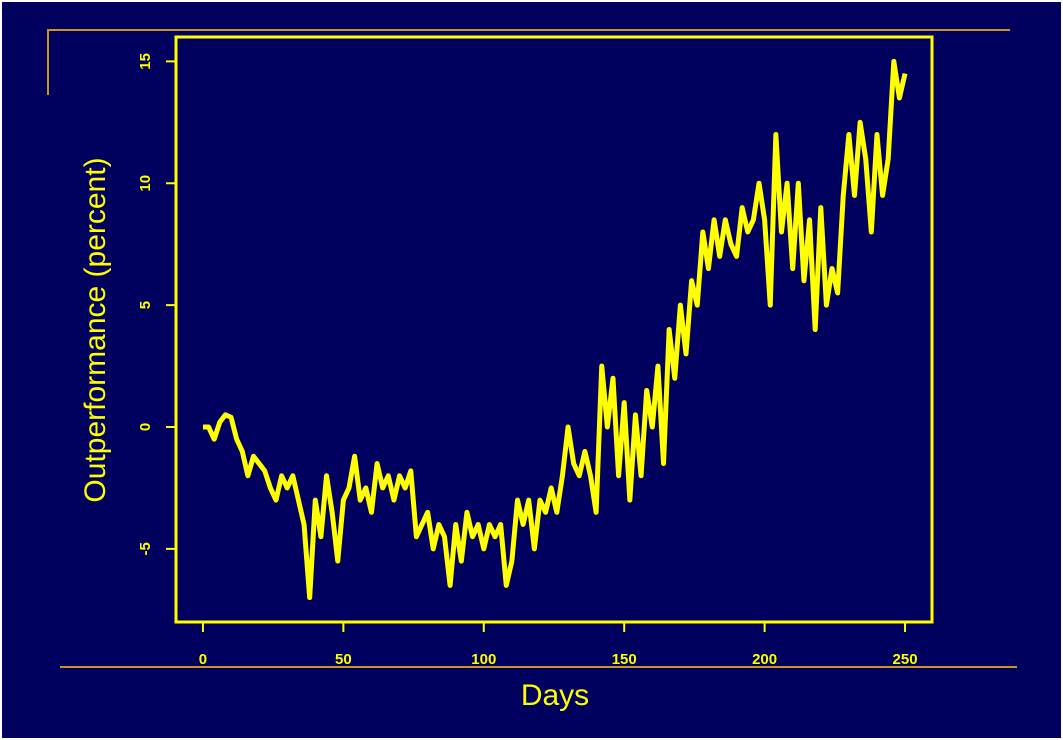  I want to click on y-tick-label: 10, so click(145, 183).